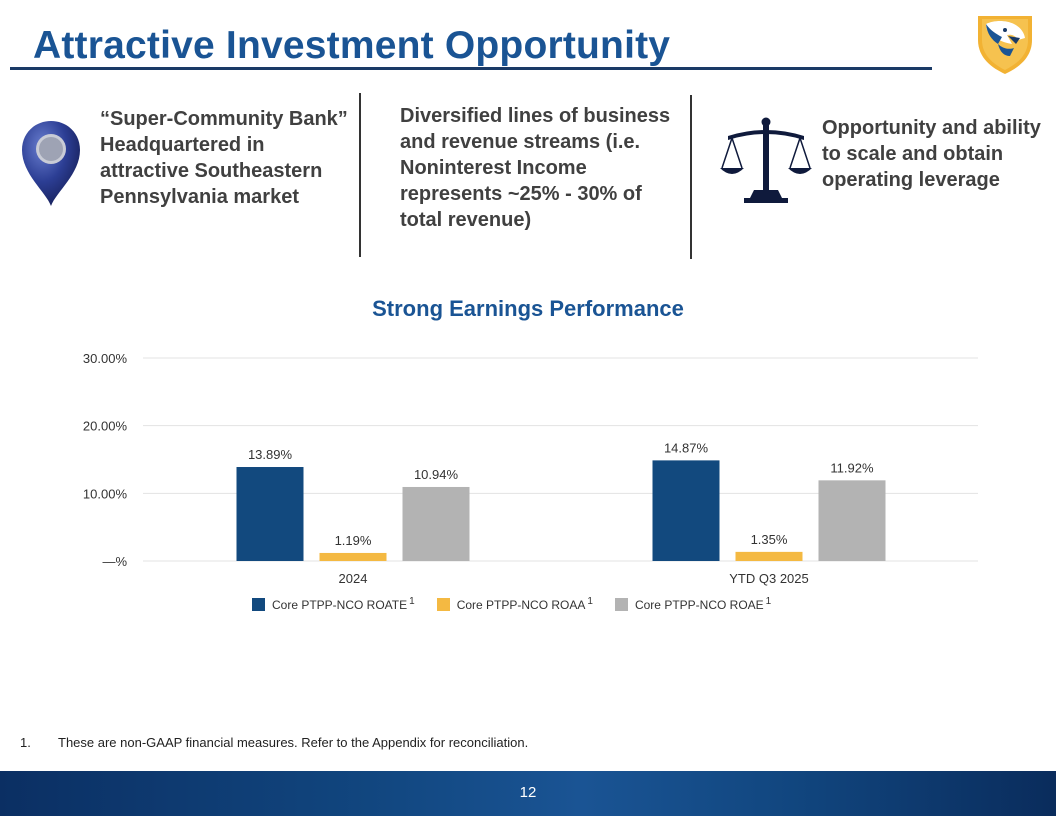 This screenshot has width=1056, height=816. What do you see at coordinates (352, 45) in the screenshot?
I see `slide-title: Attractive Investment Opportunity` at bounding box center [352, 45].